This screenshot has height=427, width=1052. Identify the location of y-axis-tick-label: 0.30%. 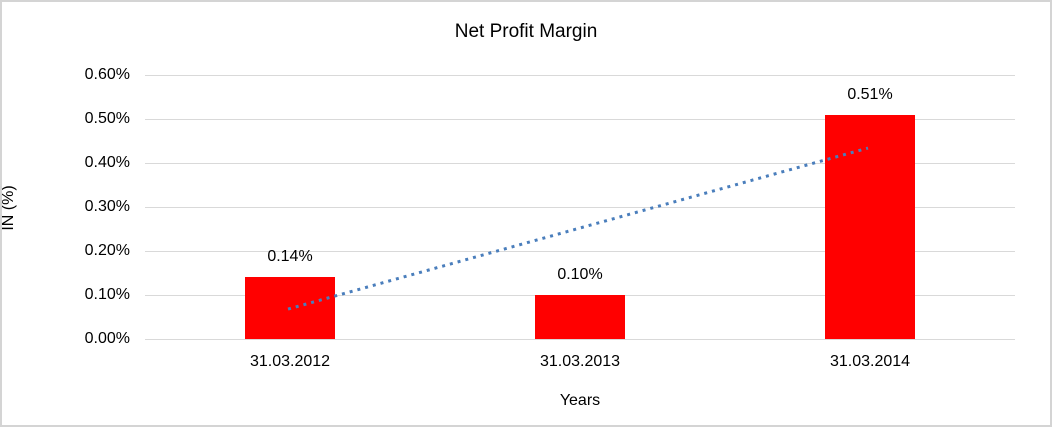
(107, 206).